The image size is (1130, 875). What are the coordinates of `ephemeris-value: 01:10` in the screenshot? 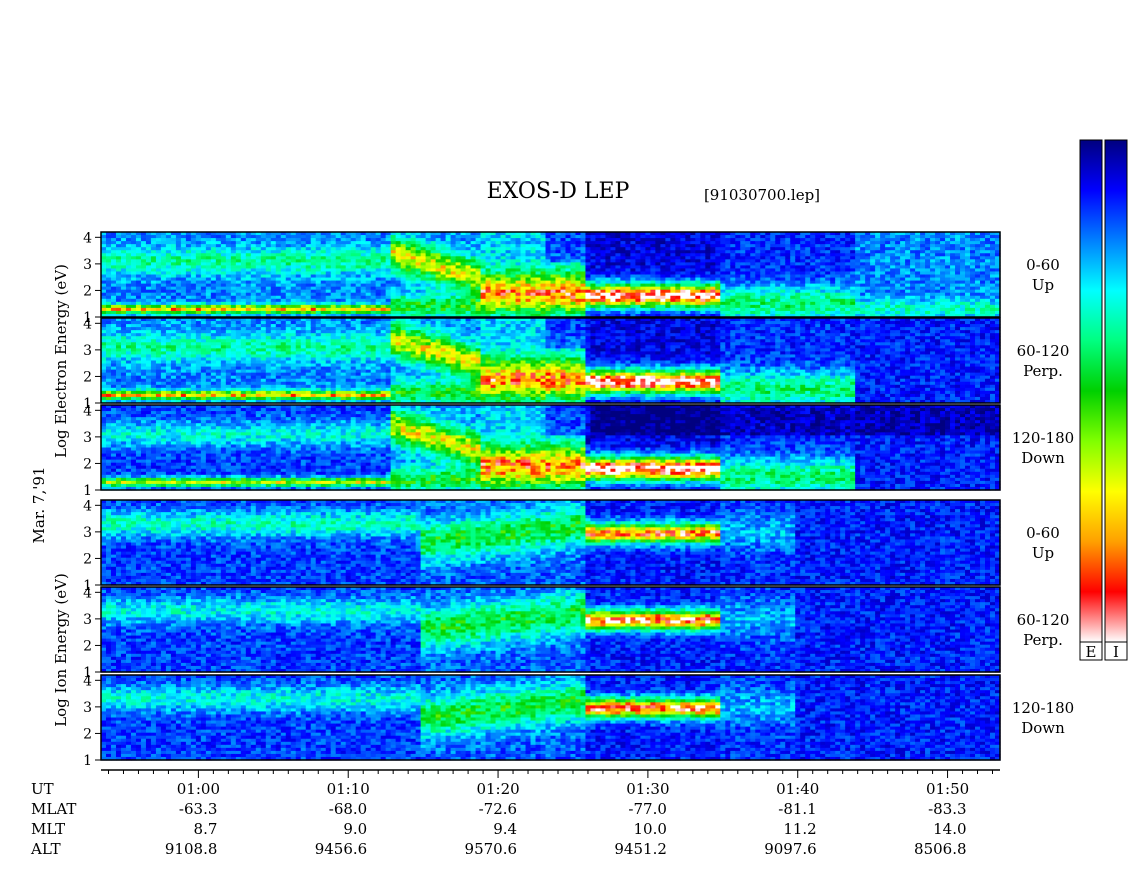 It's located at (348, 789).